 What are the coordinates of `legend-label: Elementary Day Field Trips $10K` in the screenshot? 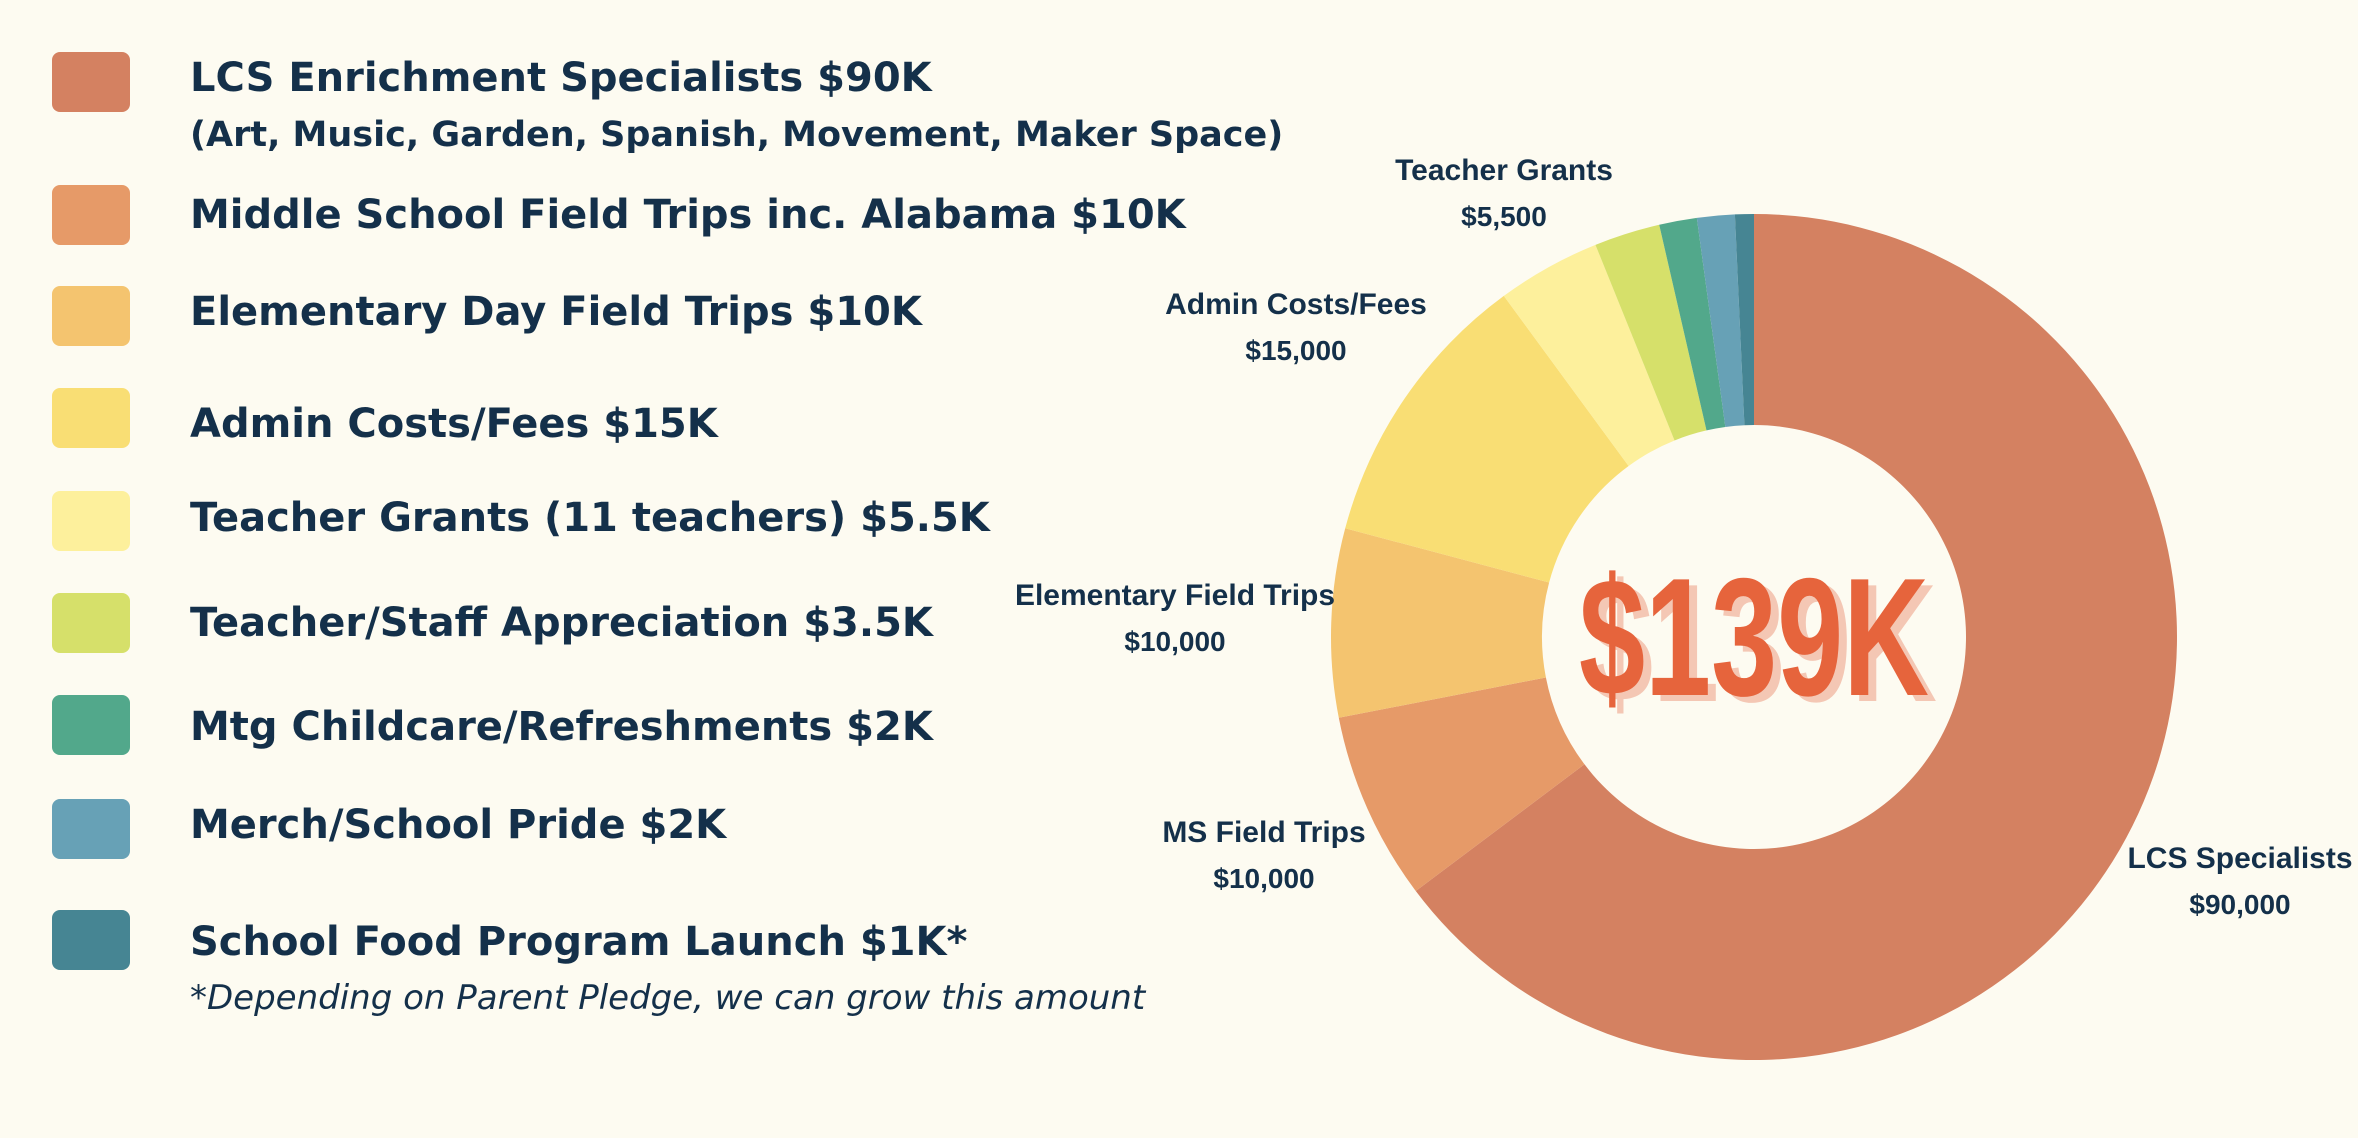 It's located at (556, 312).